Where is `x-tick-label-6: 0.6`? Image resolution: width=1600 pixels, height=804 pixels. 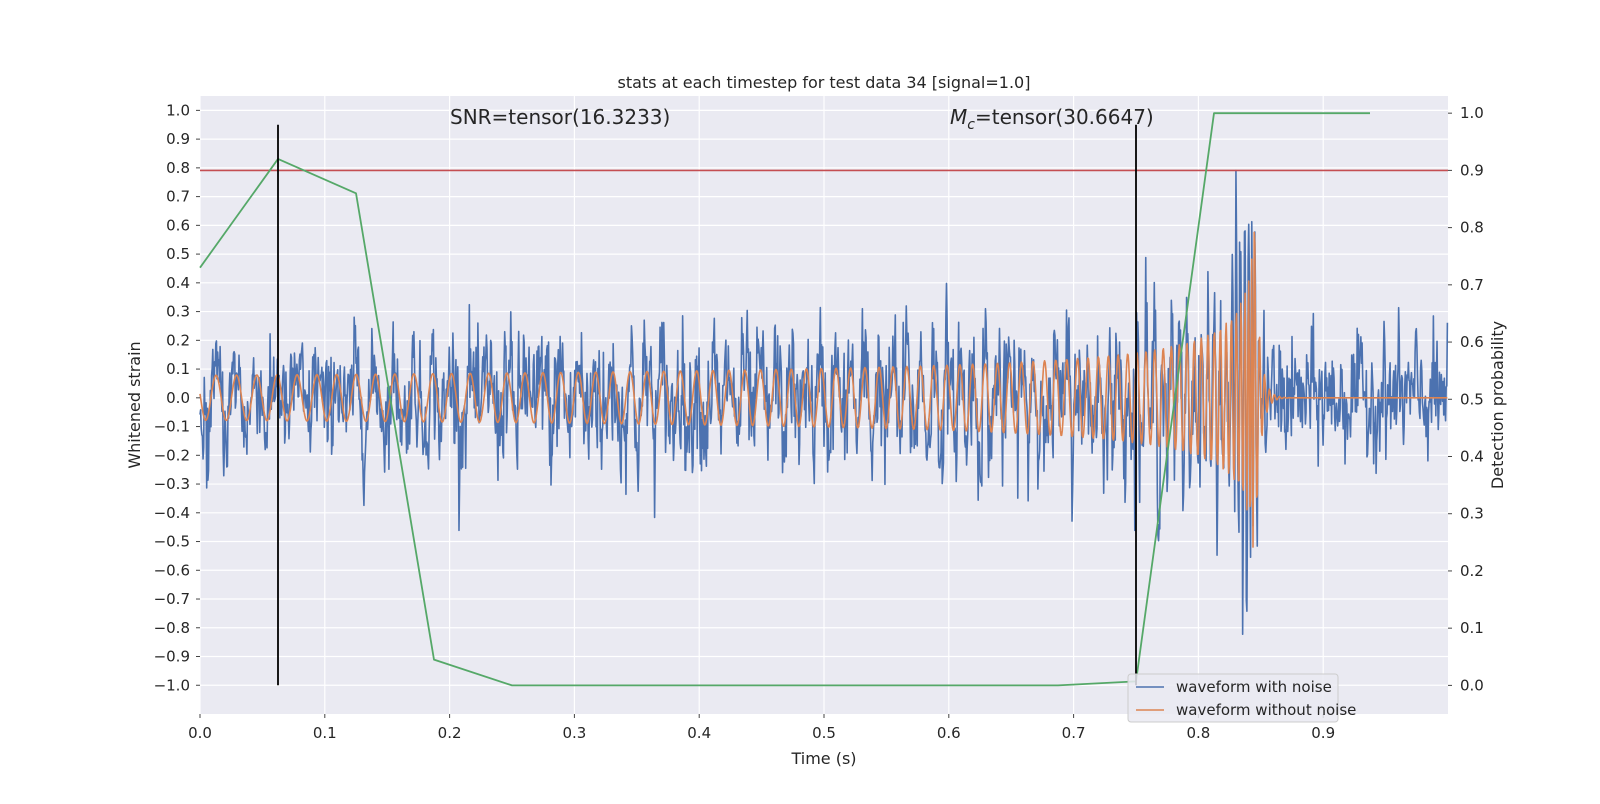
x-tick-label-6: 0.6 is located at coordinates (949, 733).